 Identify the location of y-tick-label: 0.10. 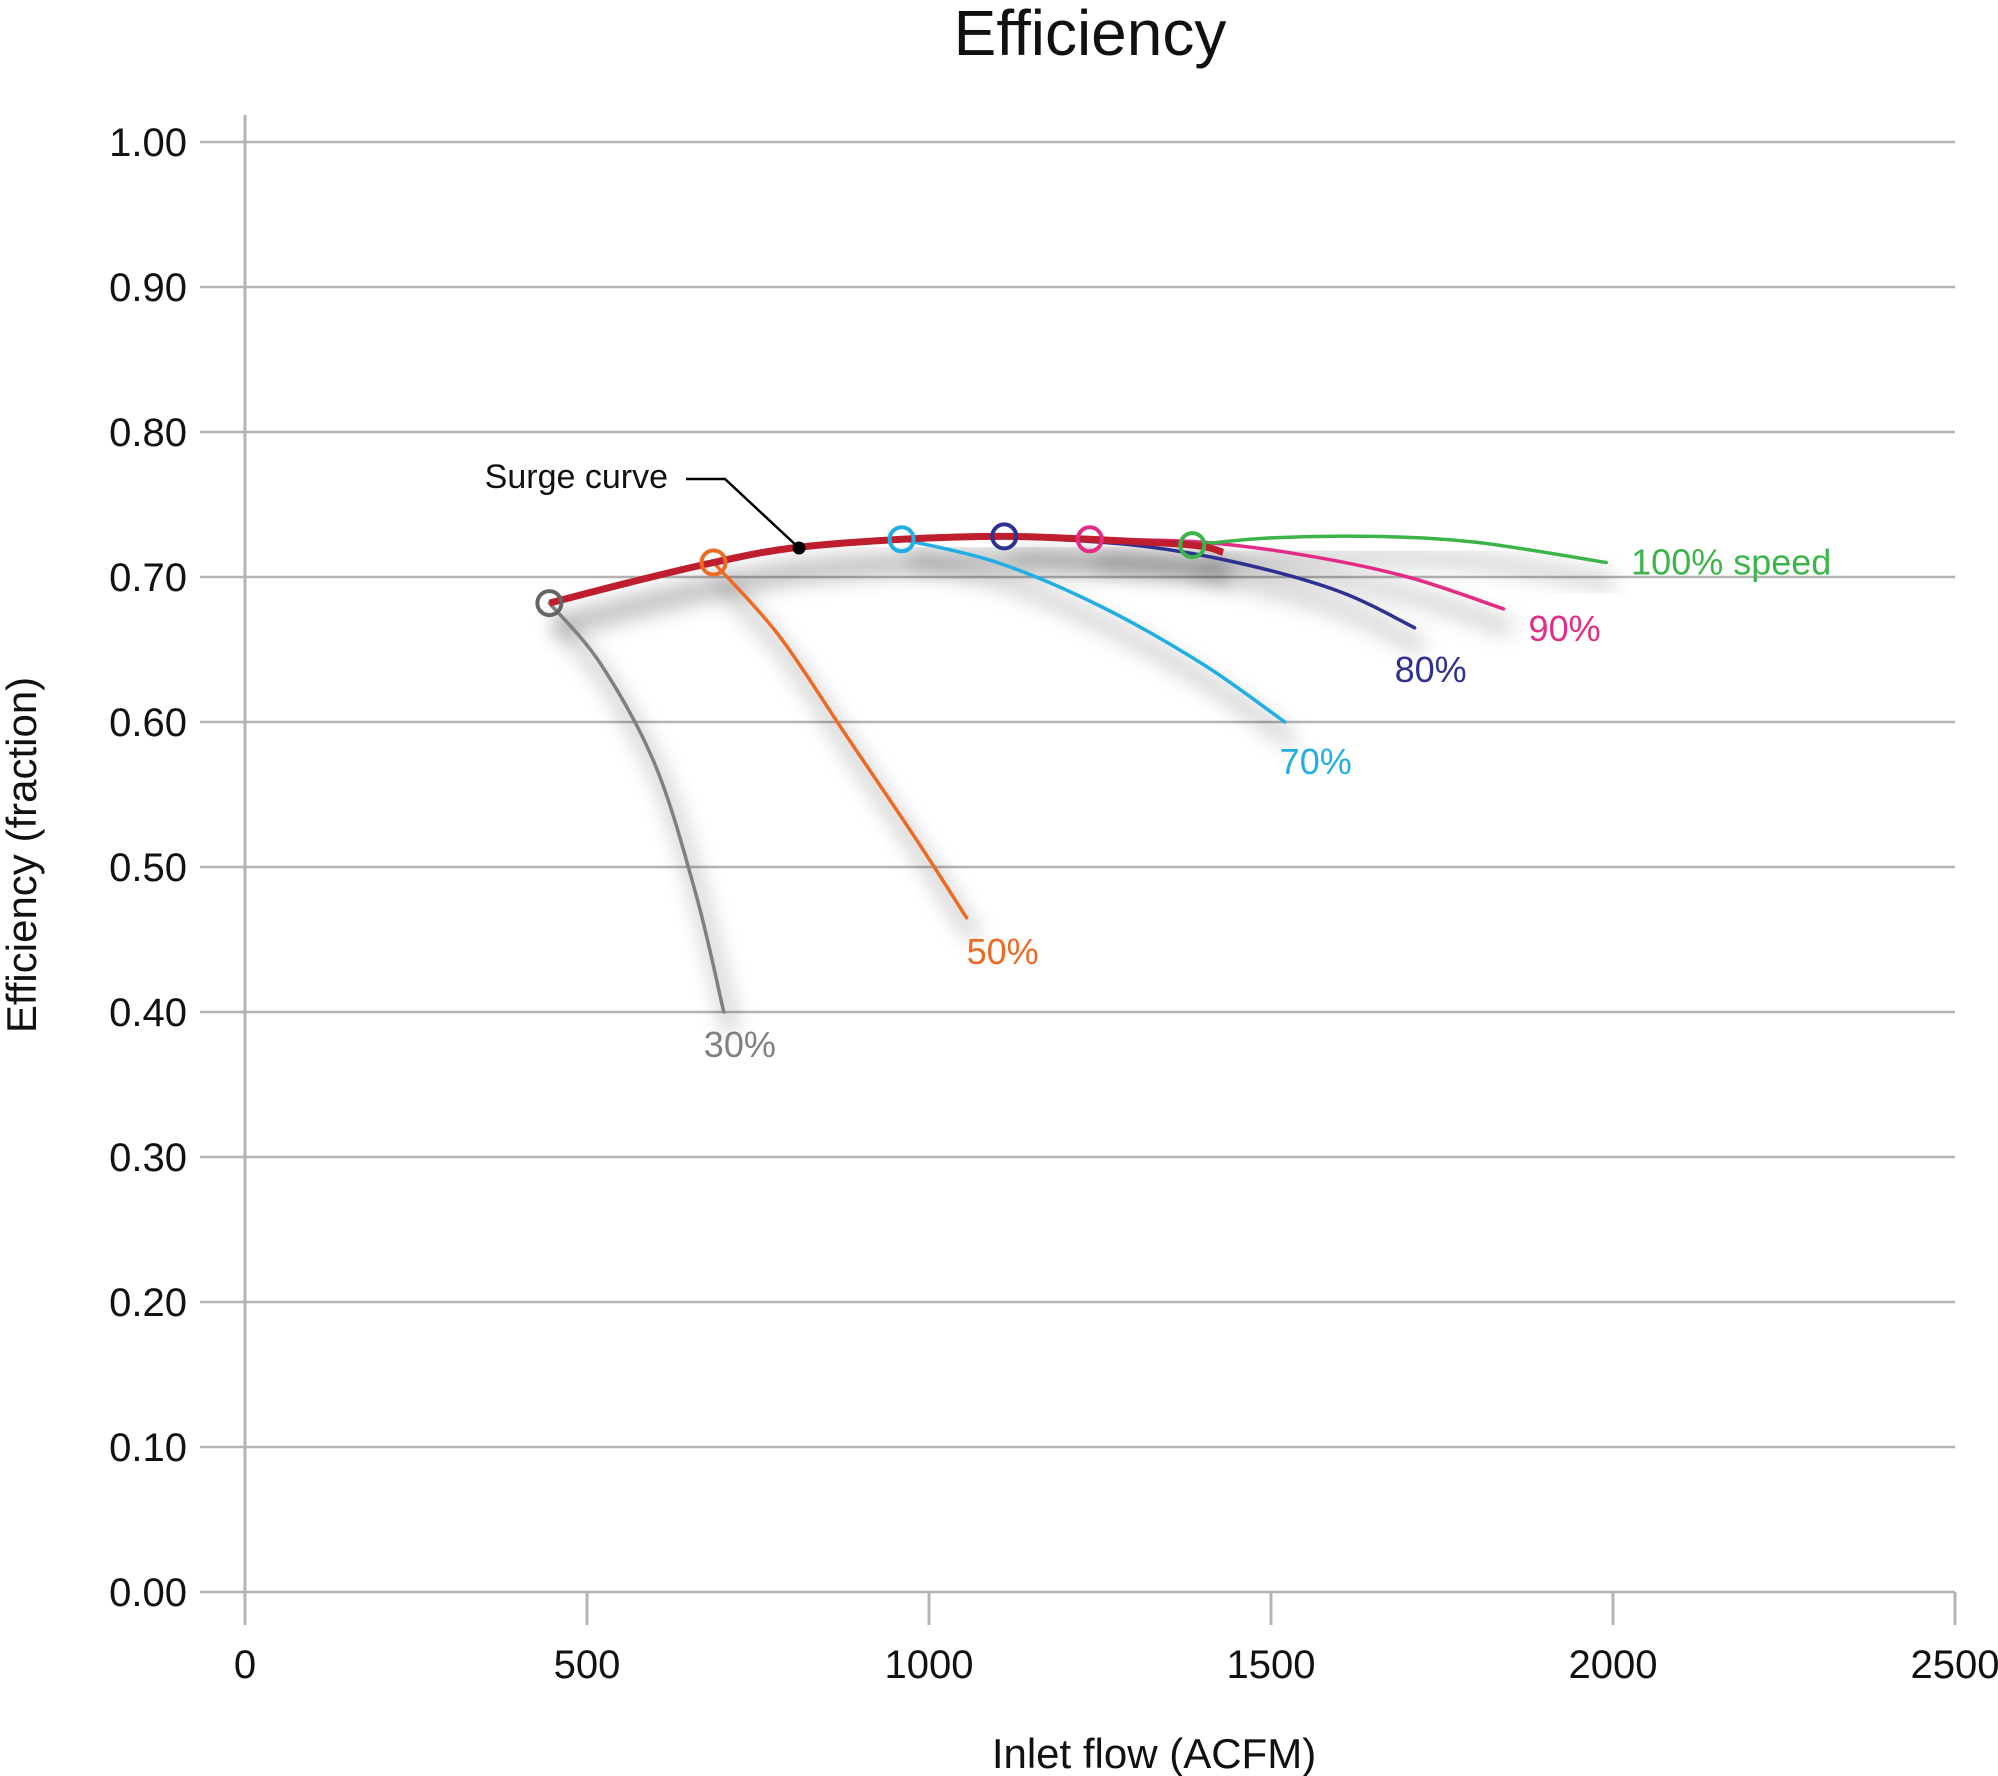
(148, 1448).